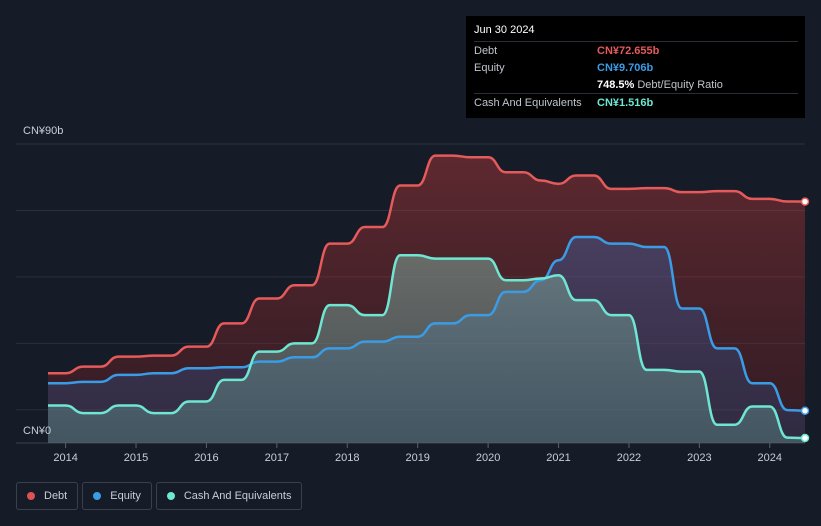  What do you see at coordinates (486, 50) in the screenshot?
I see `tooltip-label: Debt` at bounding box center [486, 50].